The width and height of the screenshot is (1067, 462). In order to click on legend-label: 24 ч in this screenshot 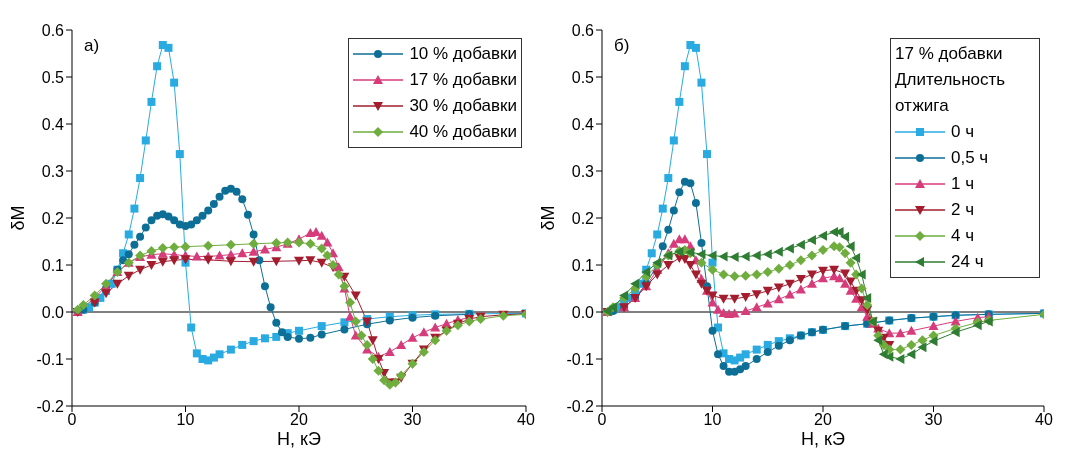, I will do `click(967, 262)`.